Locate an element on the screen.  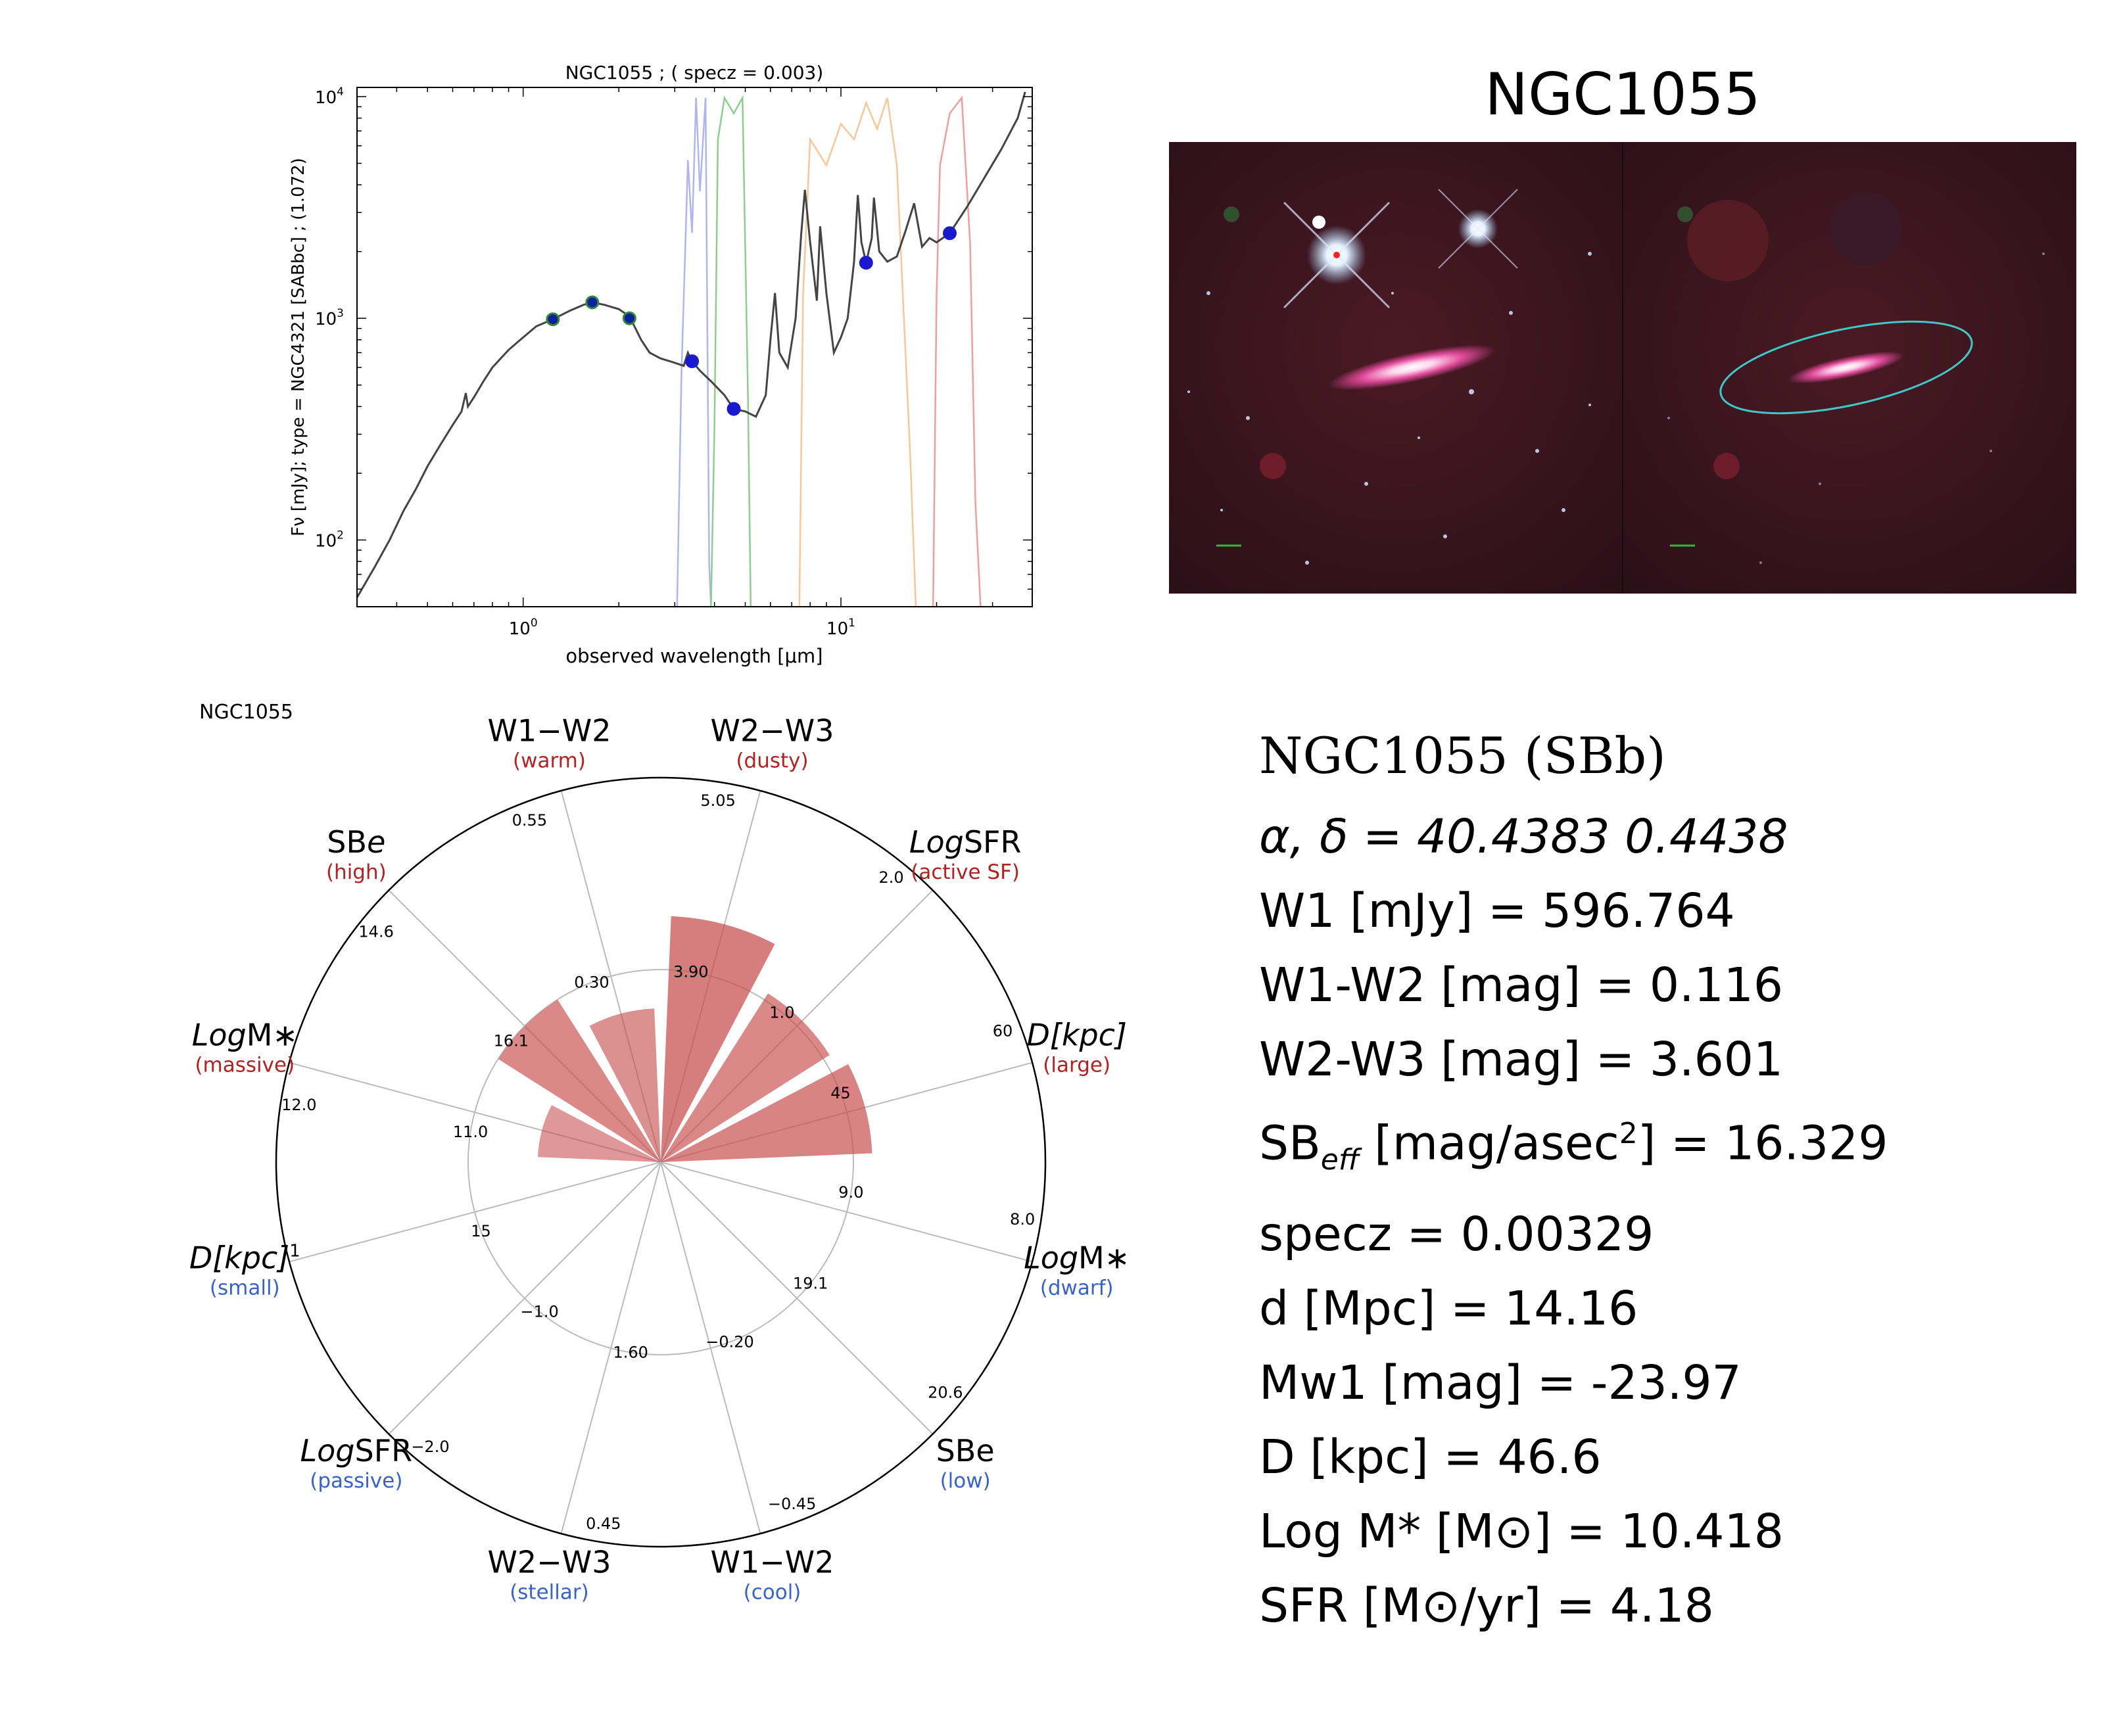
polar-tick-5-1: 20.6 is located at coordinates (945, 1393).